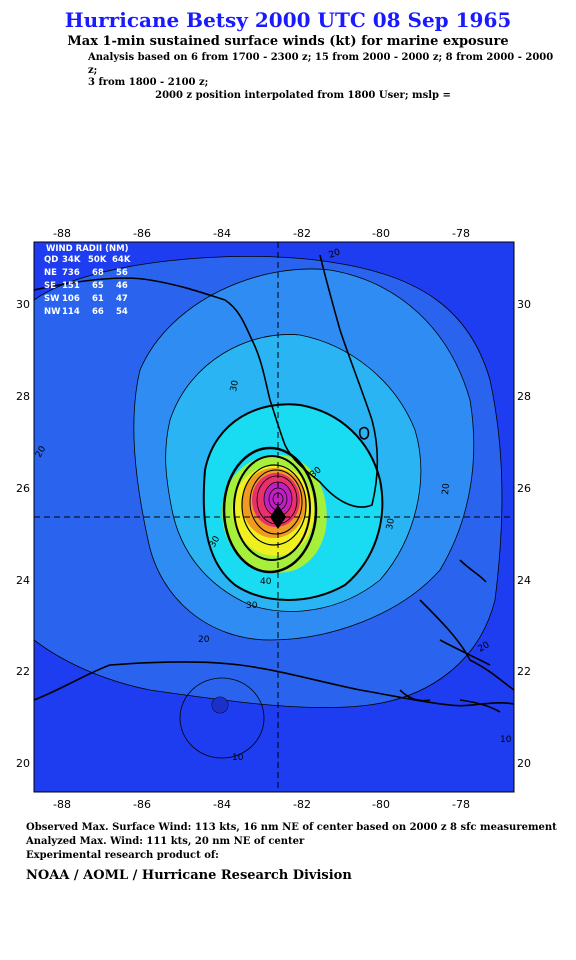  Describe the element at coordinates (97, 260) in the screenshot. I see `wind-radii-header-50k: 50K` at that location.